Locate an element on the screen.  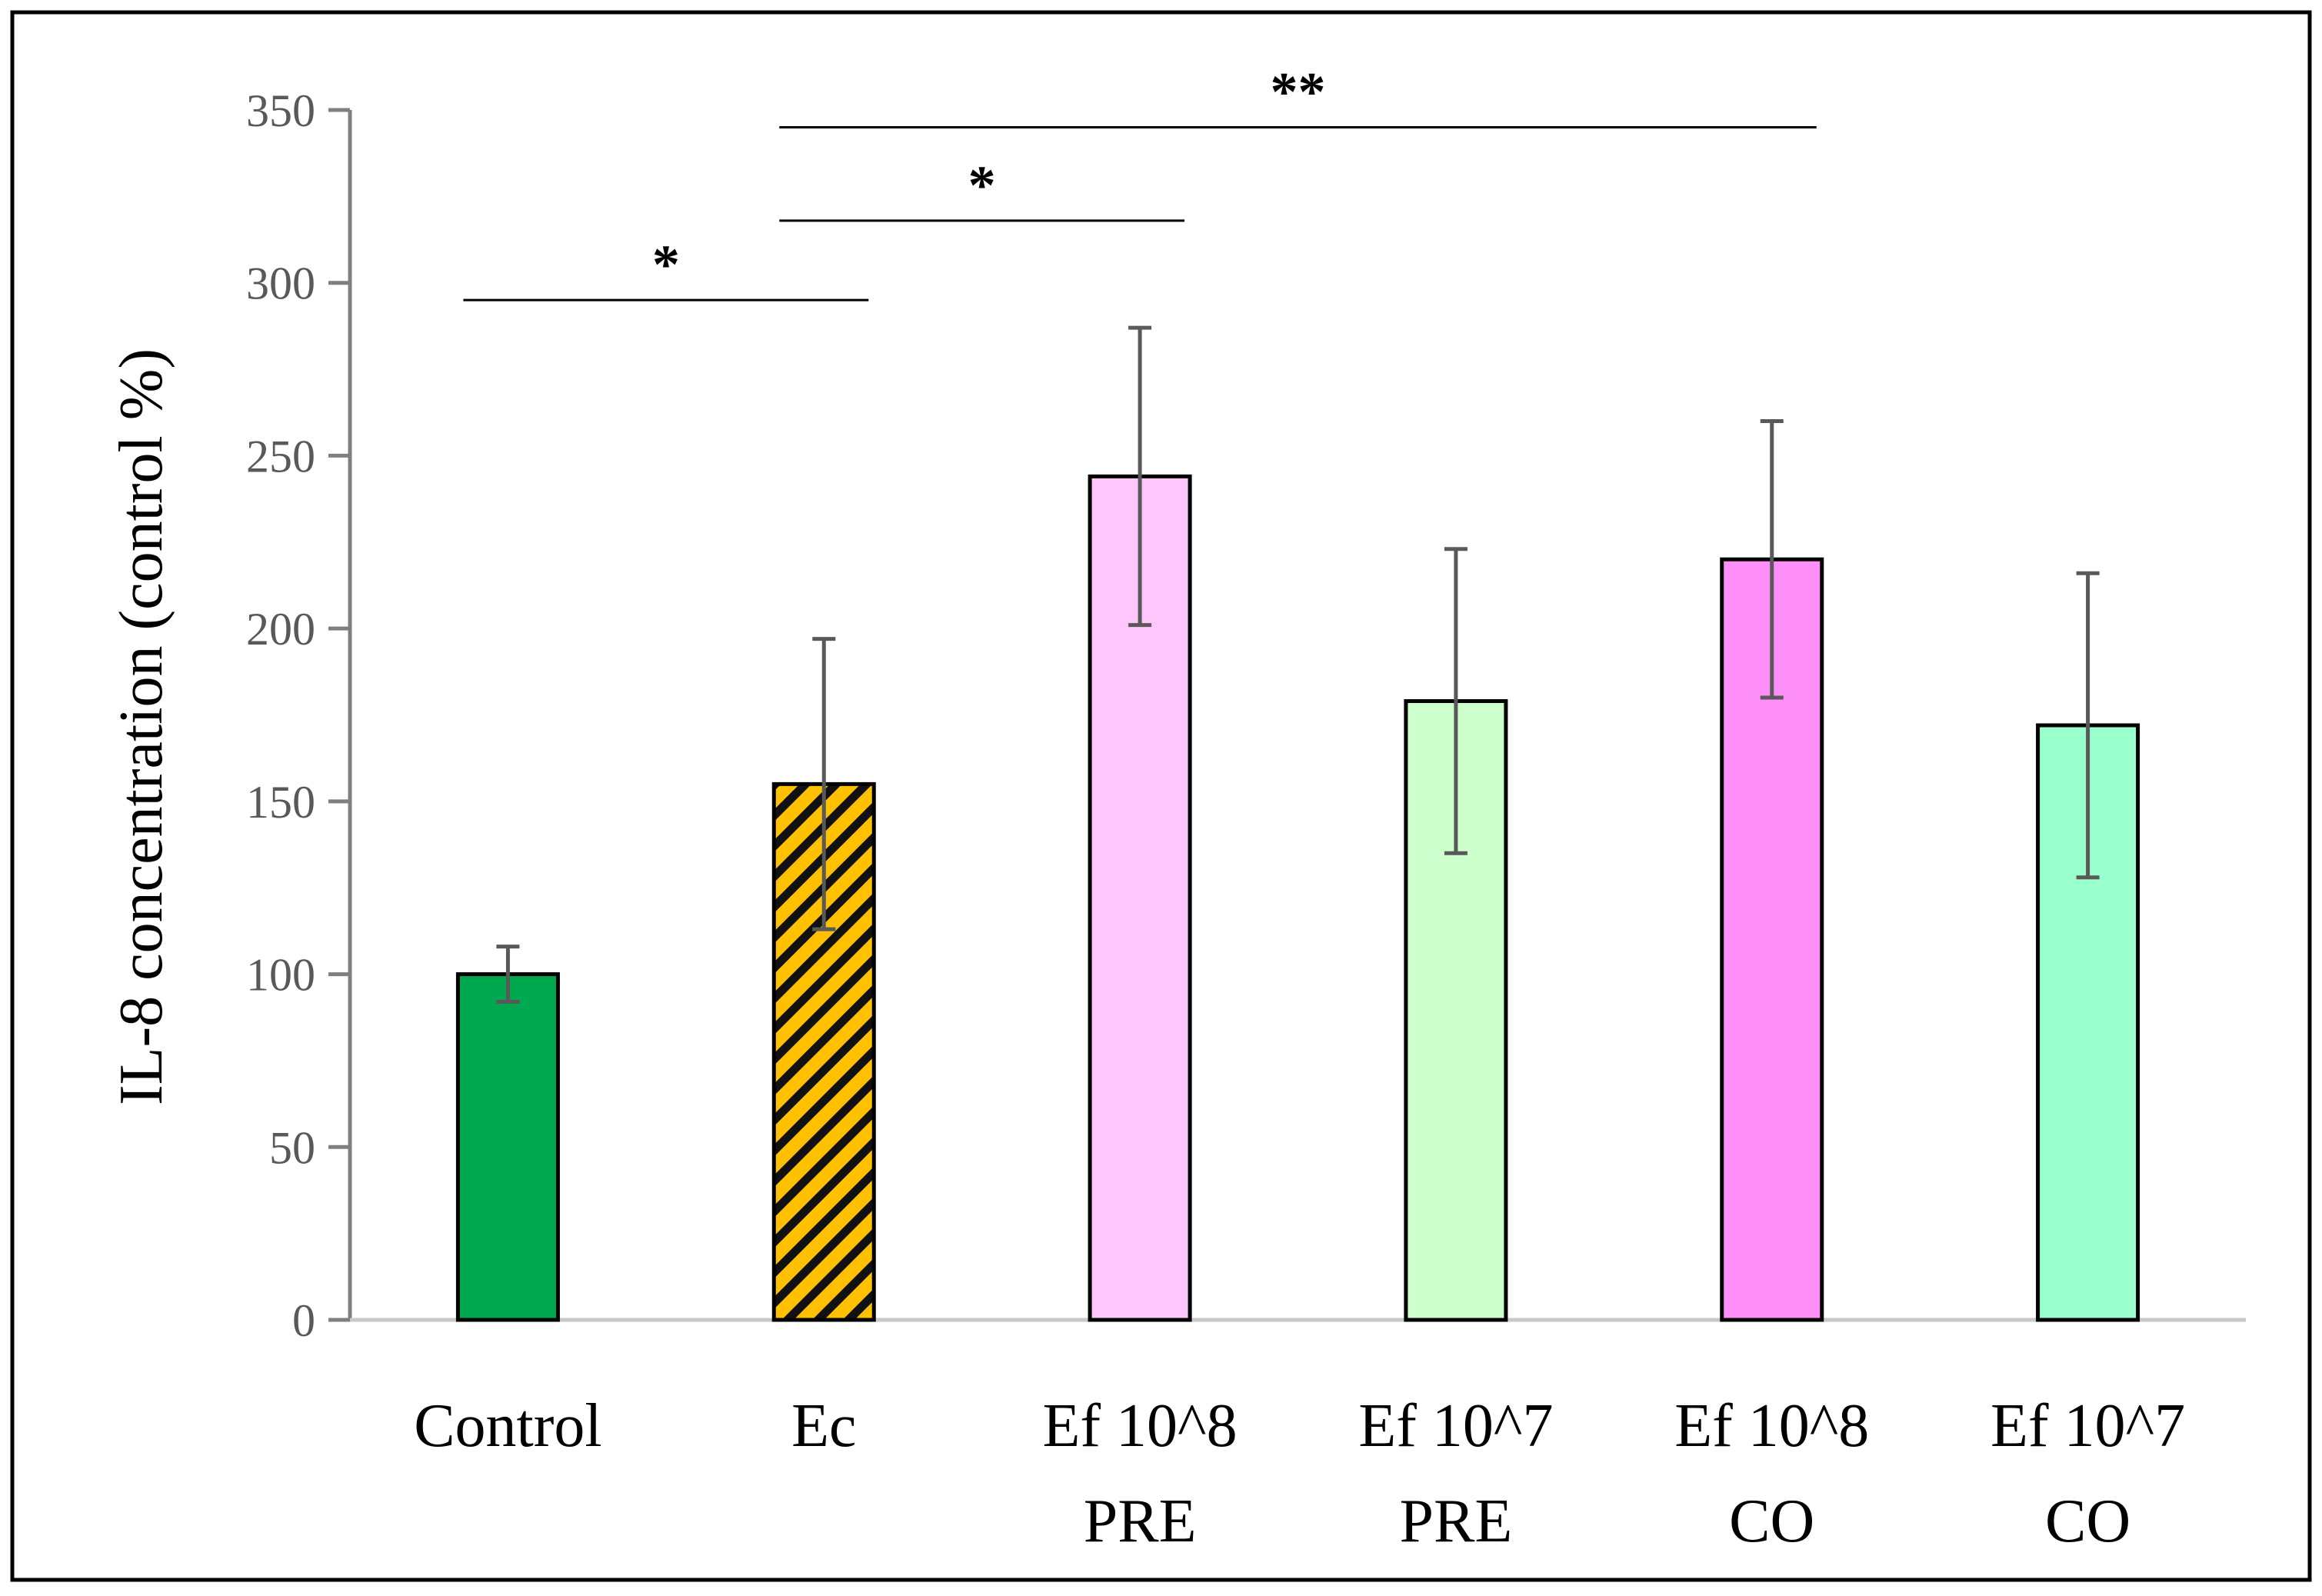
significance-annotations: **** is located at coordinates (1140, 181).